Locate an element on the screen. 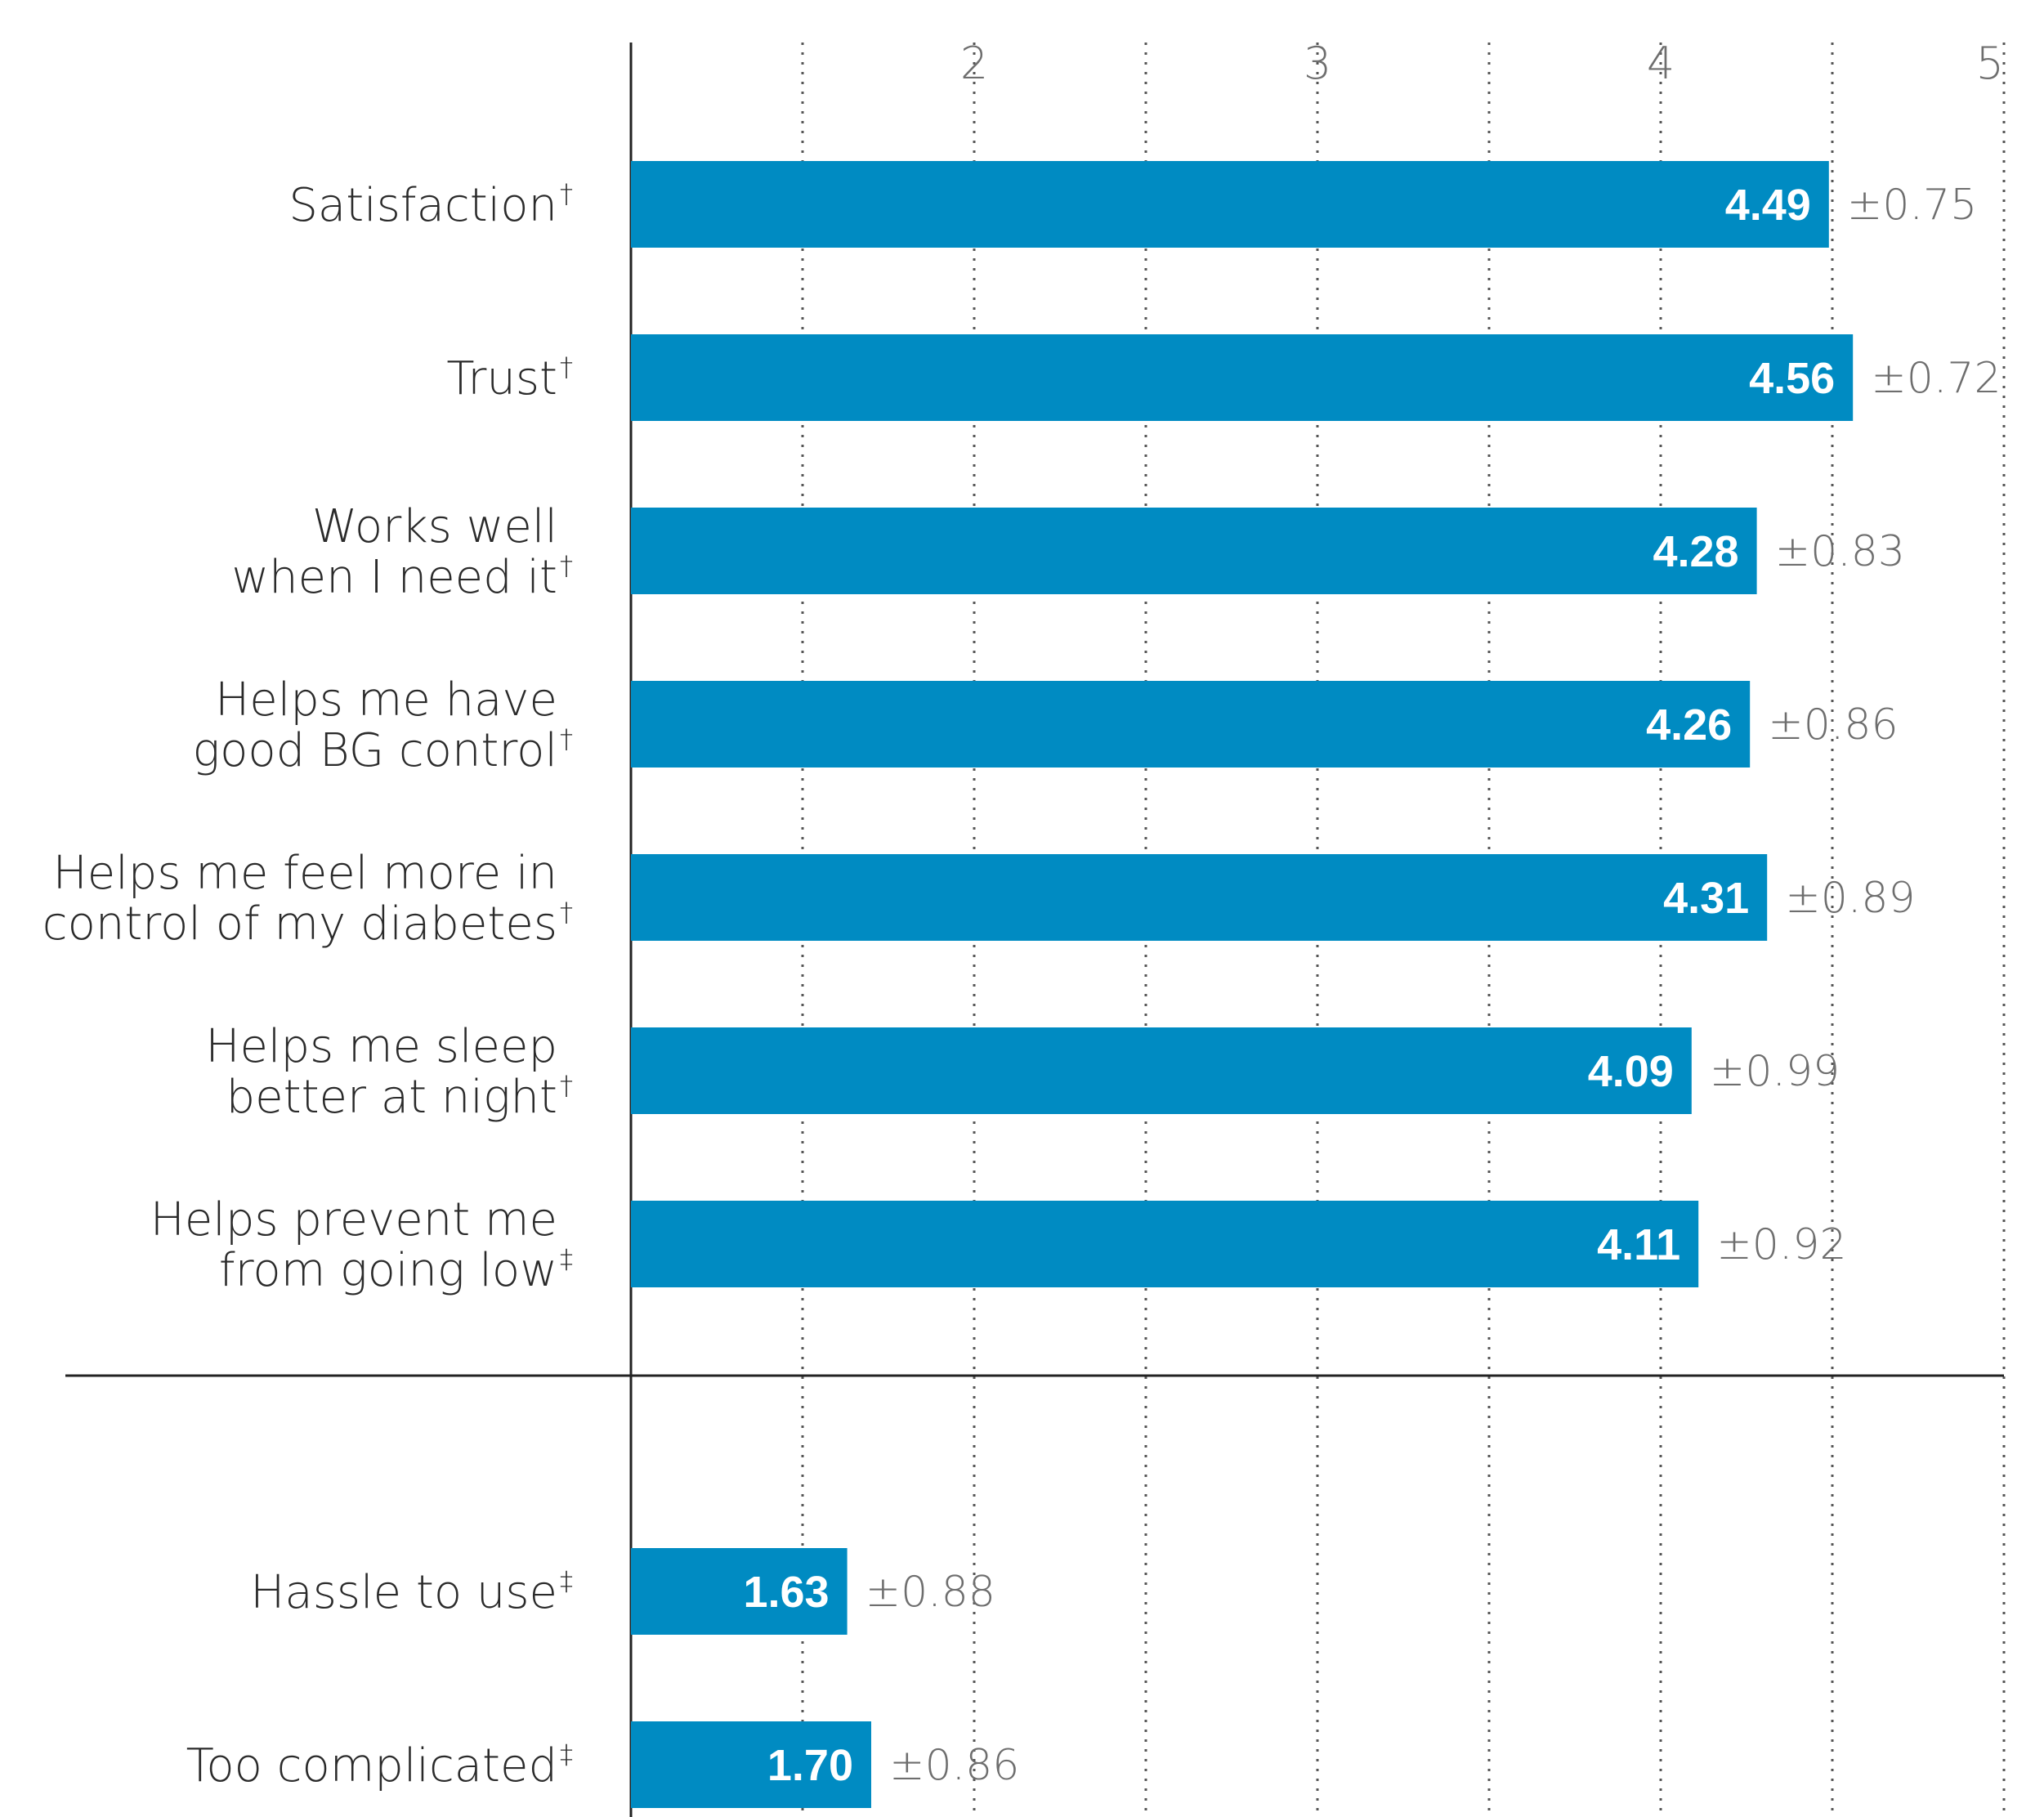  category-label: from going low is located at coordinates (388, 1270).